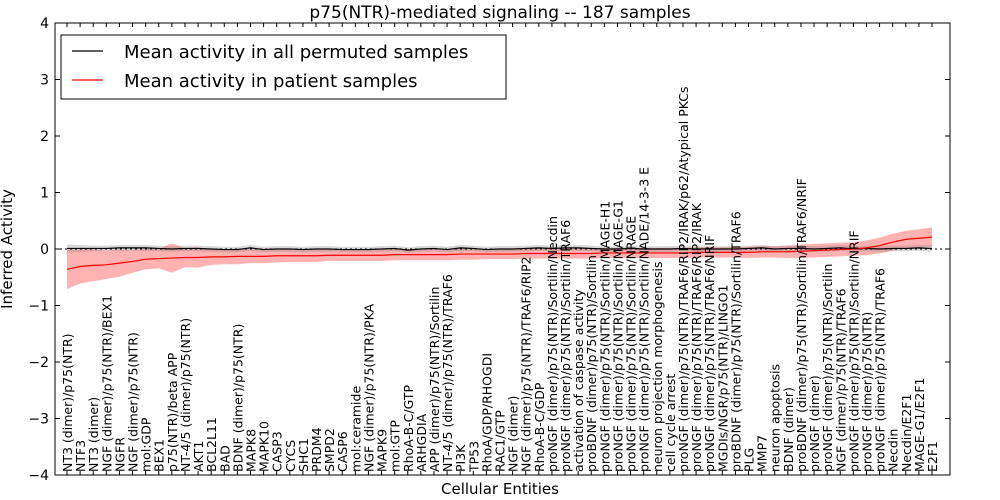 This screenshot has width=1000, height=500. I want to click on x-tick-label: TP53, so click(473, 457).